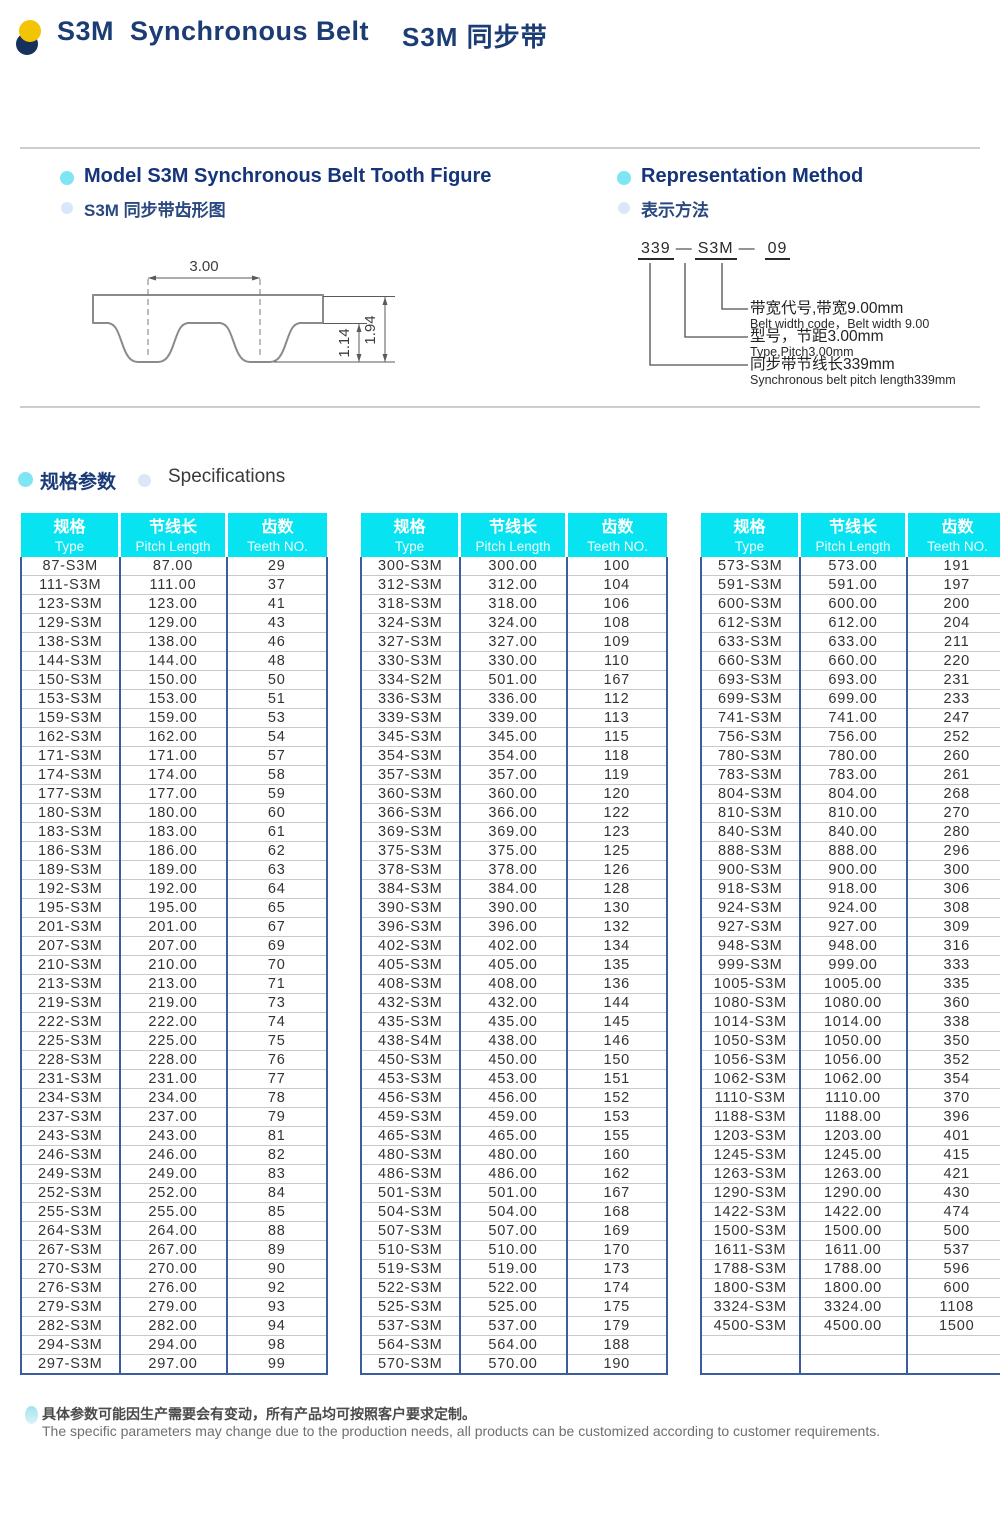 The width and height of the screenshot is (1000, 1518). I want to click on table-cell: 252, so click(952, 737).